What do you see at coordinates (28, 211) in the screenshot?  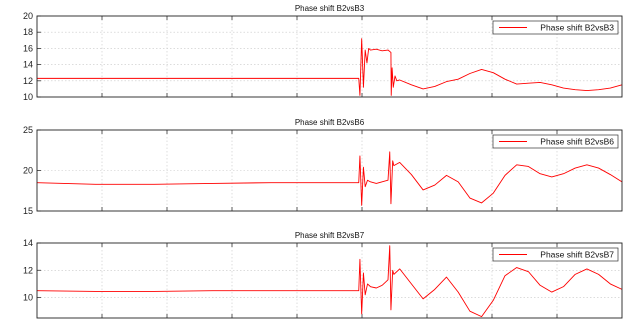 I see `y-tick-label: 15` at bounding box center [28, 211].